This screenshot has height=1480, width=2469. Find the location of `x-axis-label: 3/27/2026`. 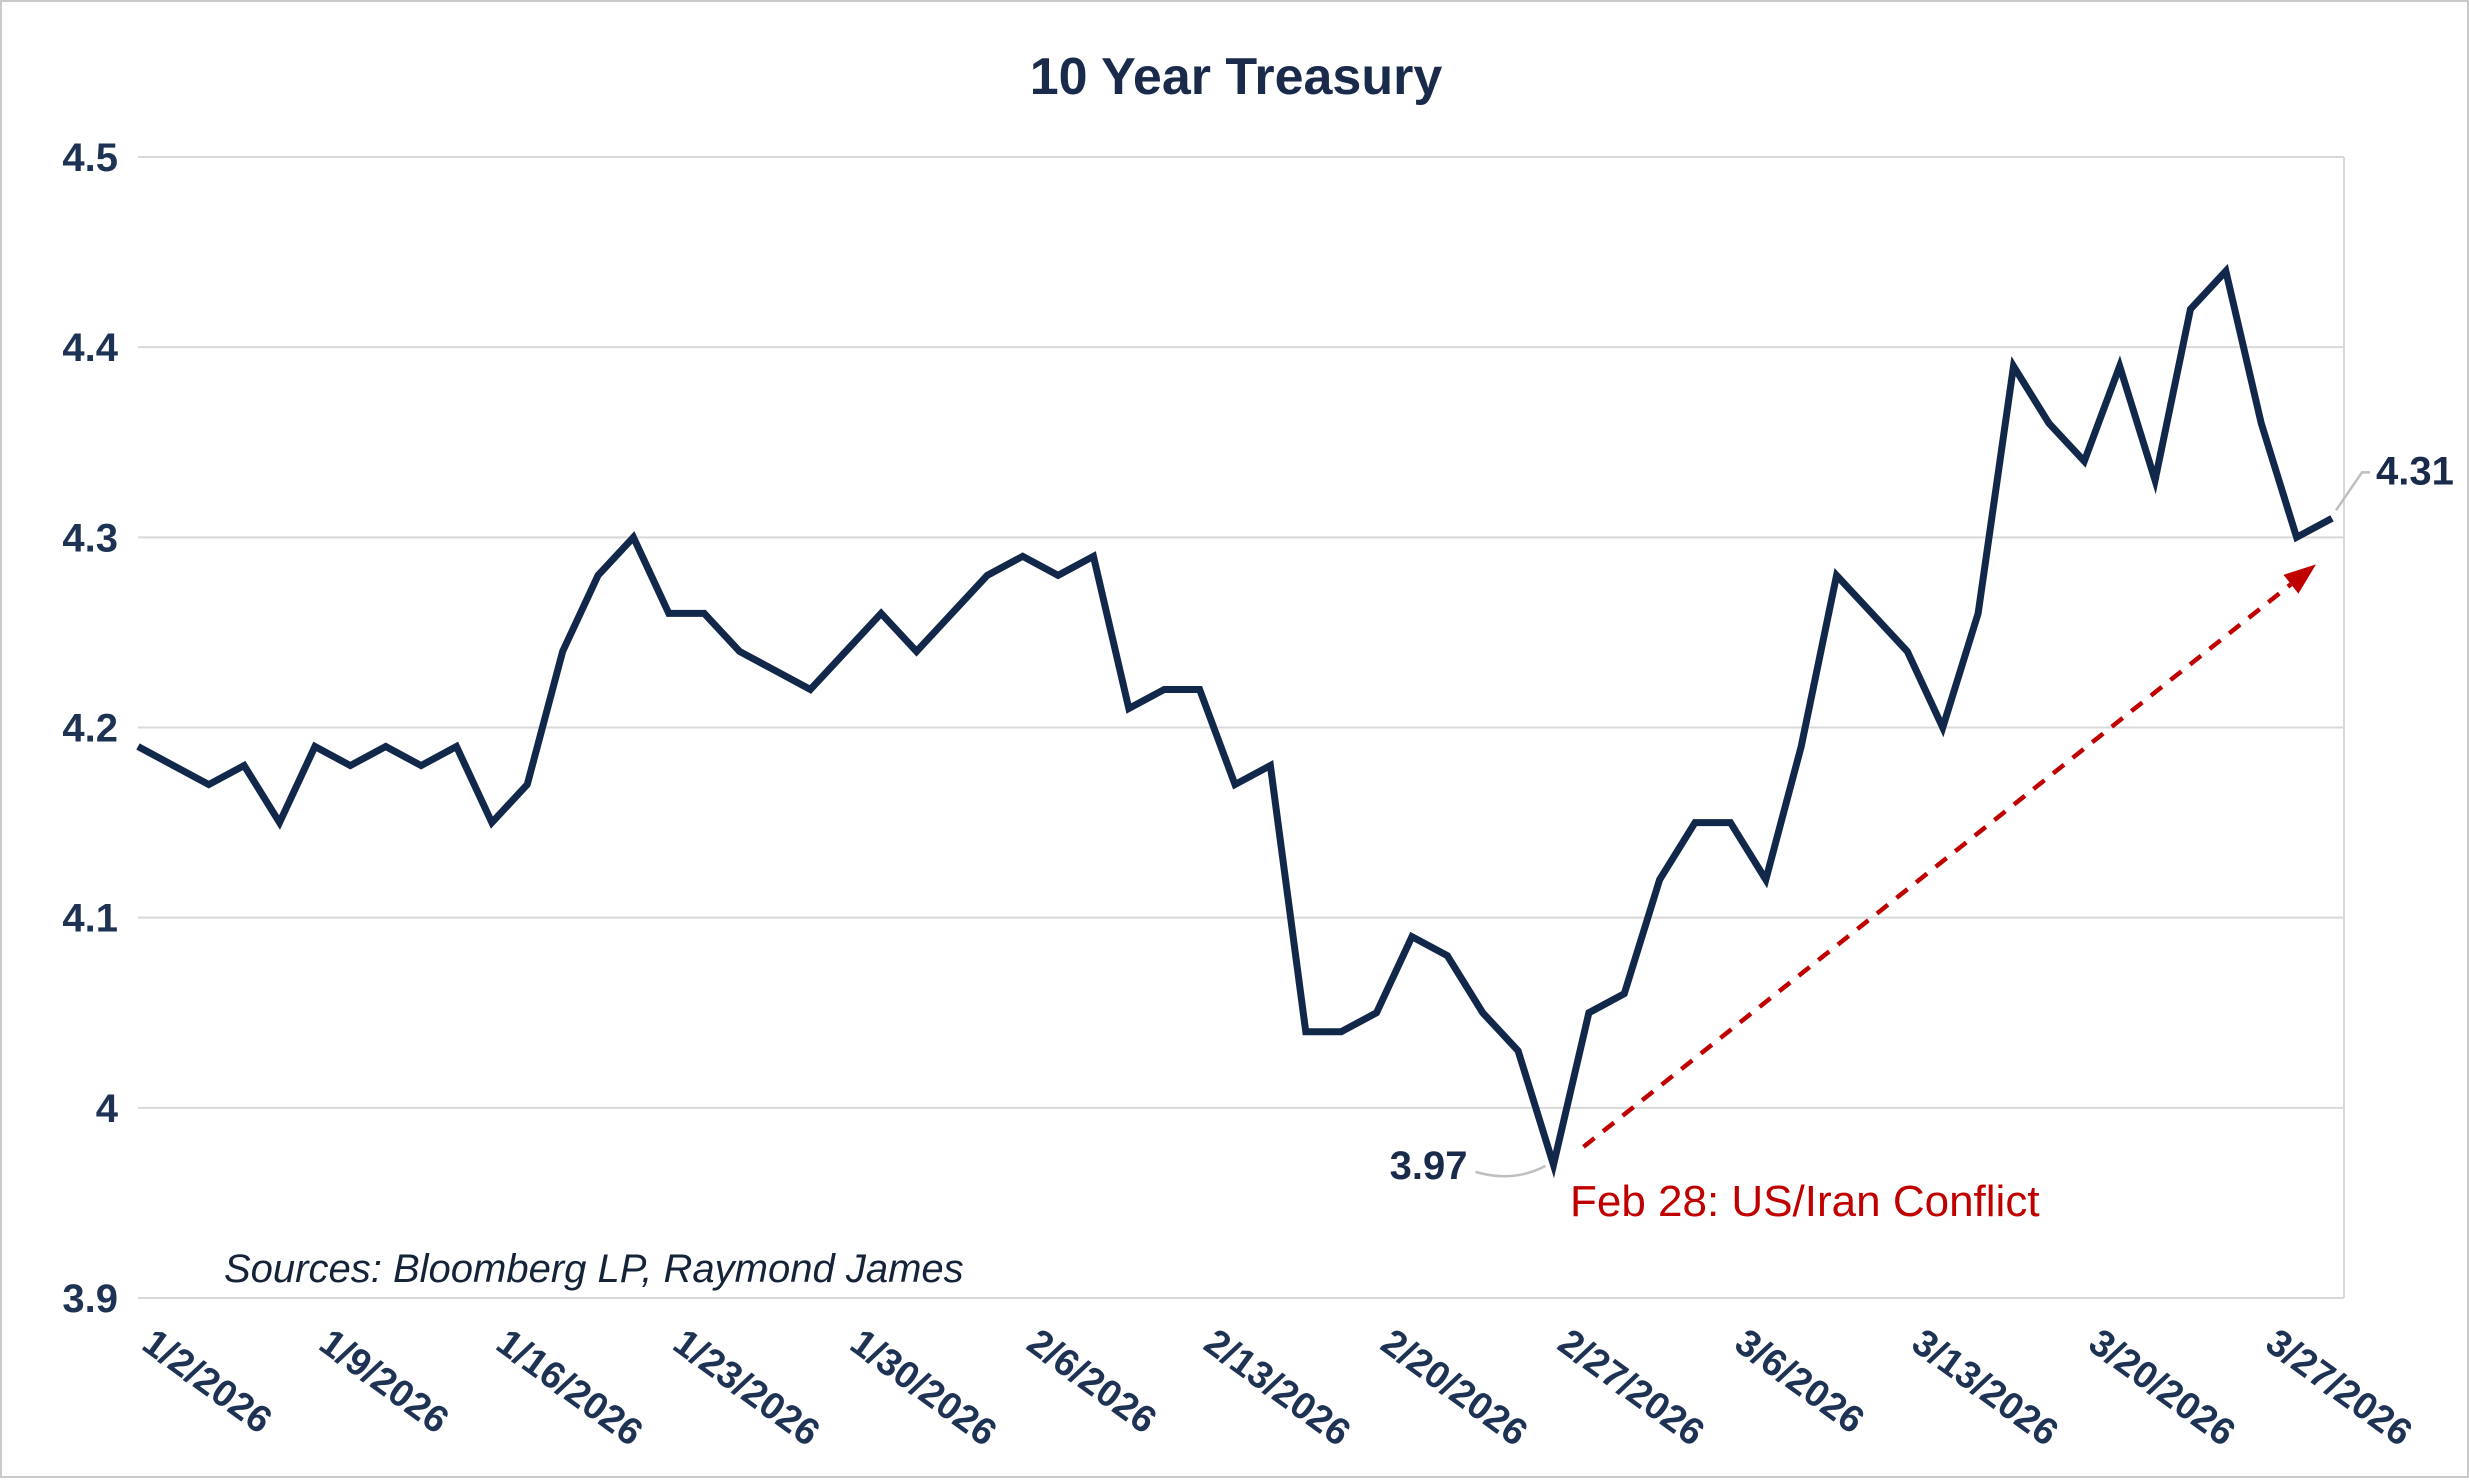

x-axis-label: 3/27/2026 is located at coordinates (2338, 1387).